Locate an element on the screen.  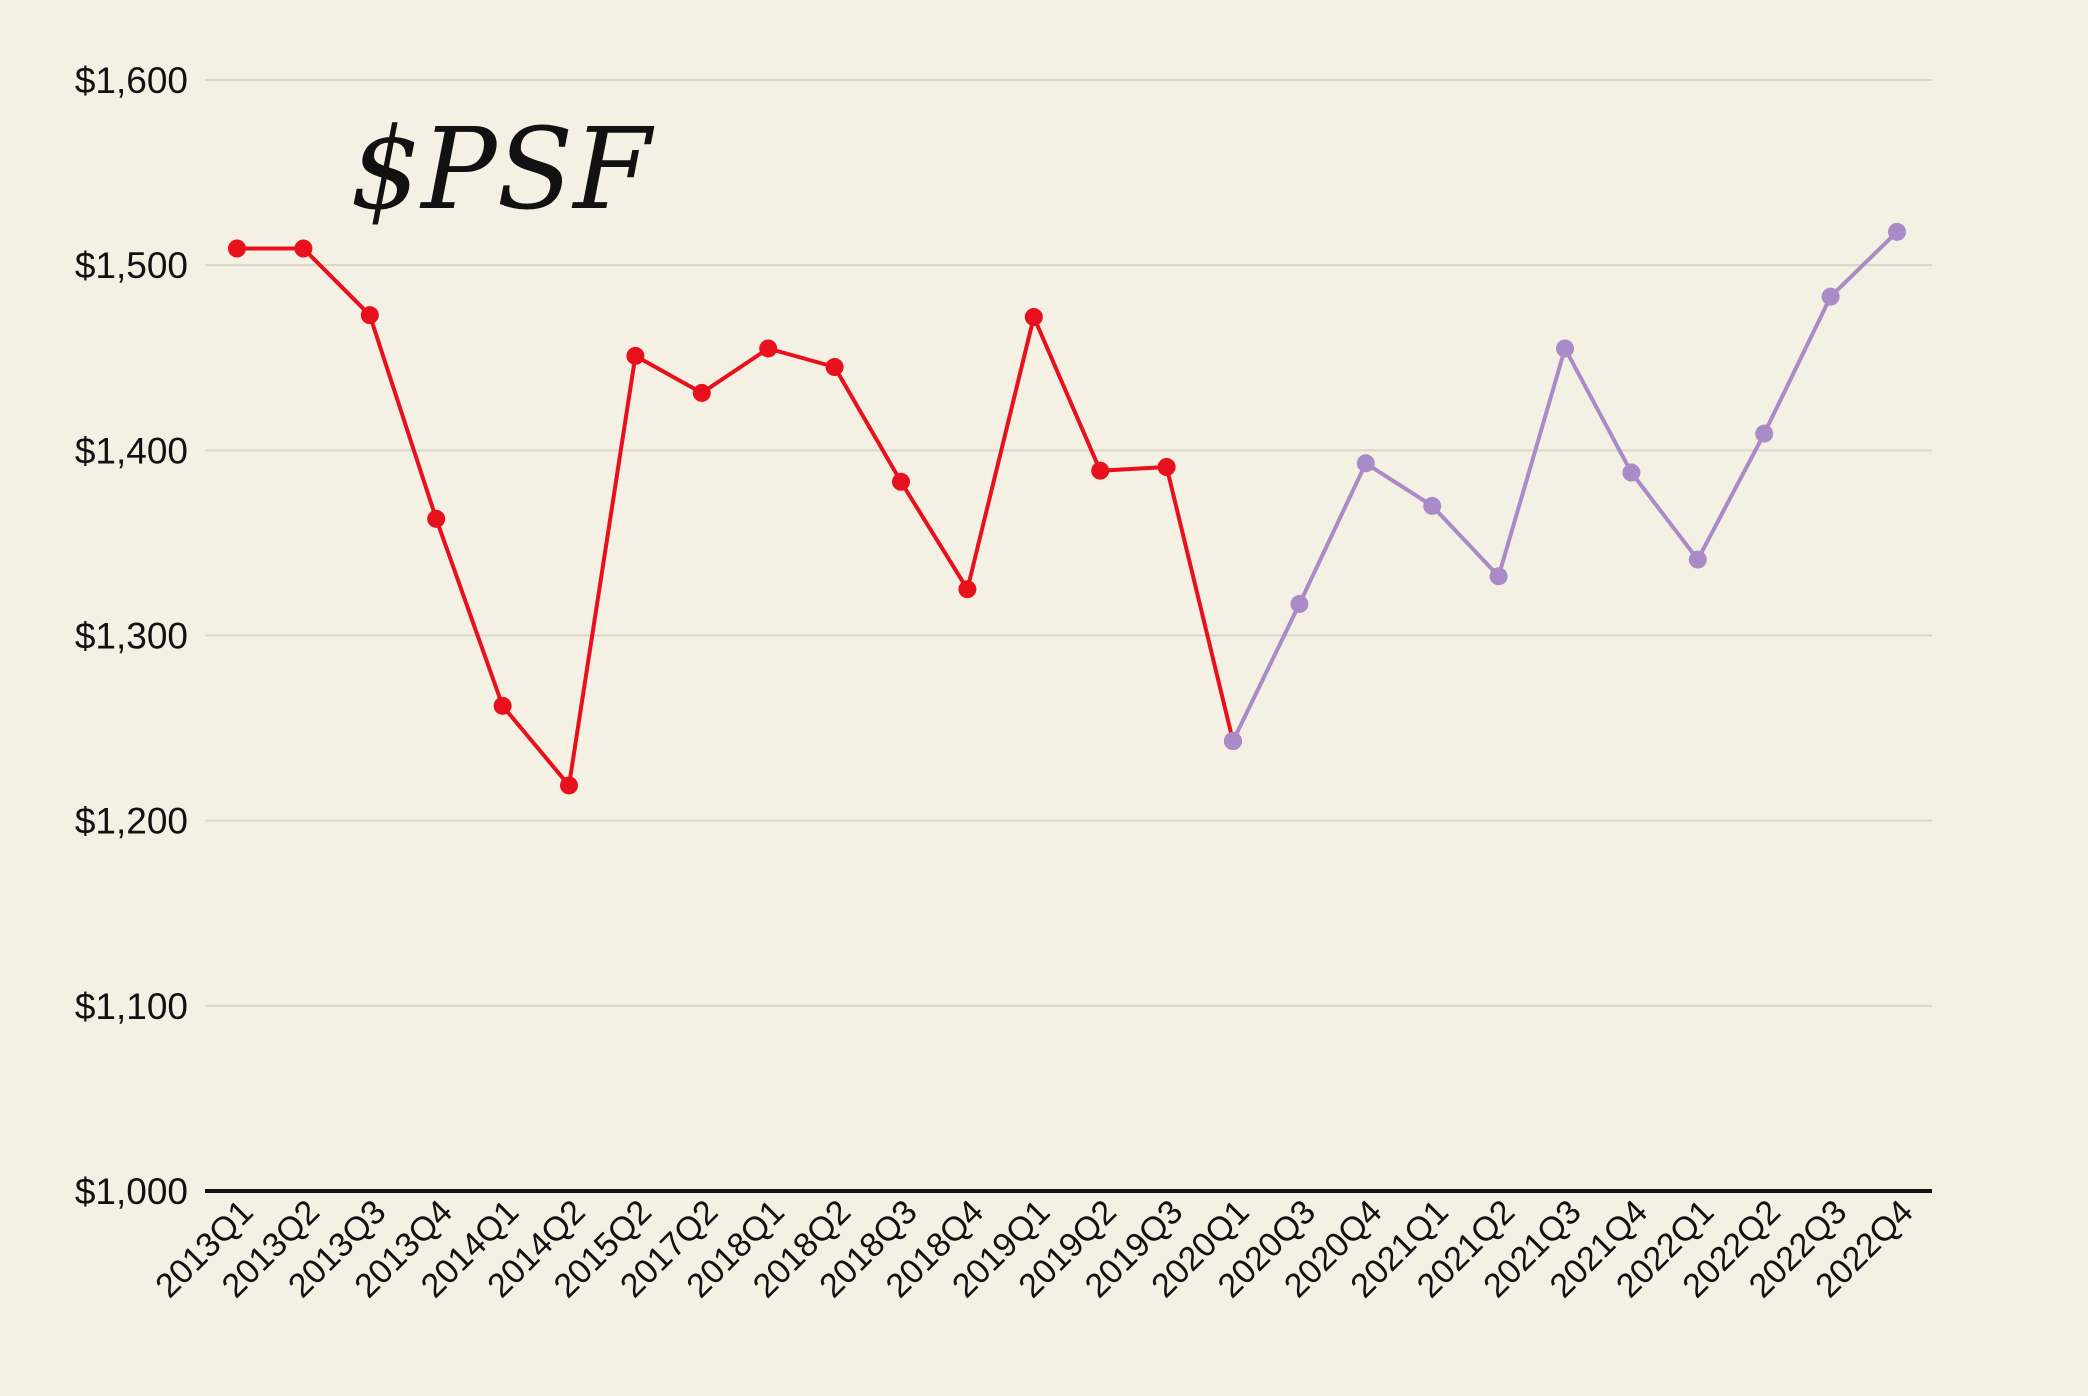
y-tick-label: $1,400 is located at coordinates (131, 450).